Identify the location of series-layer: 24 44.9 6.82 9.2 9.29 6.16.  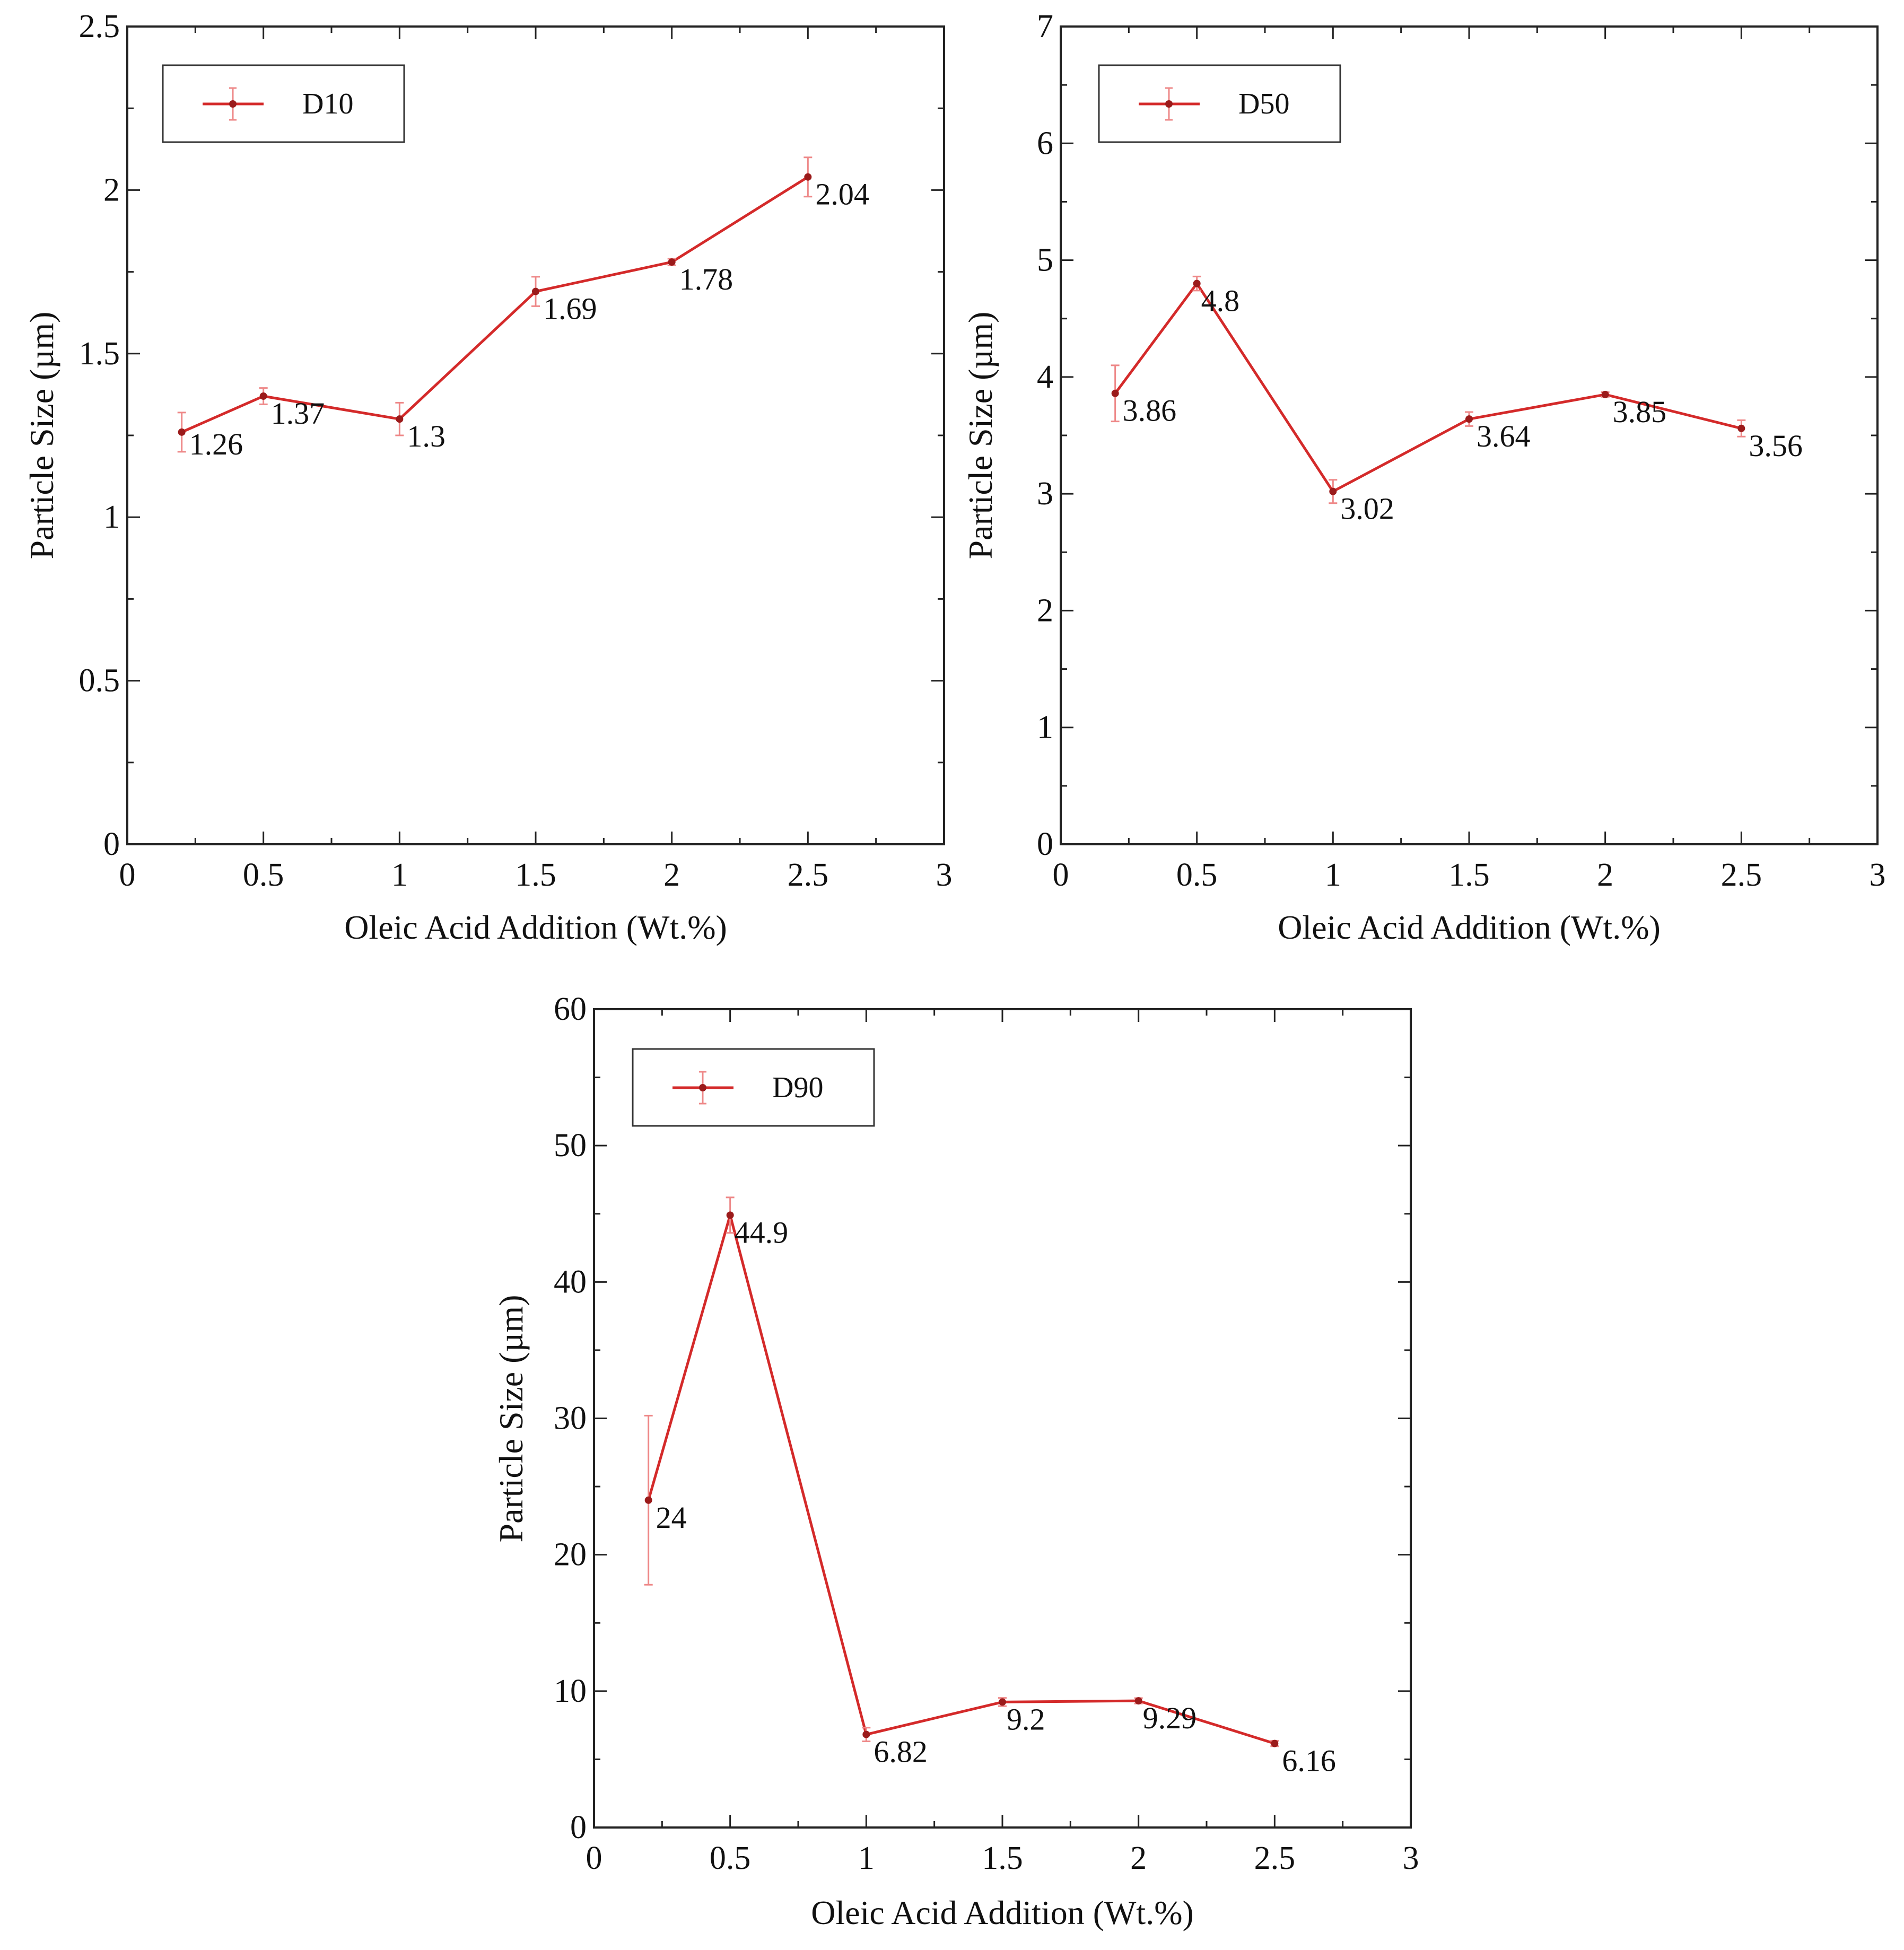
(990, 1487).